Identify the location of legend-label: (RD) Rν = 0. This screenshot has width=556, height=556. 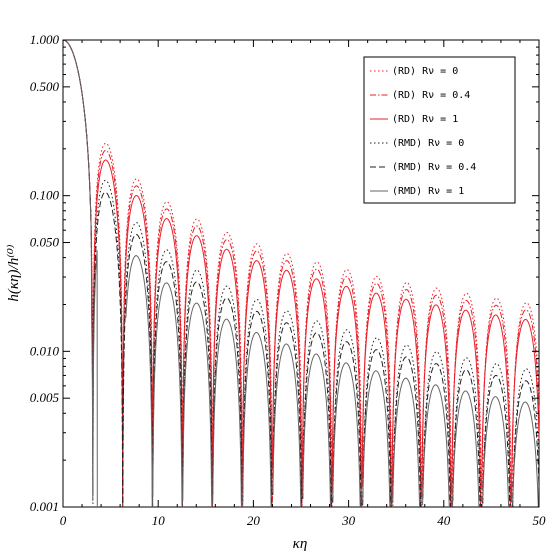
(425, 71).